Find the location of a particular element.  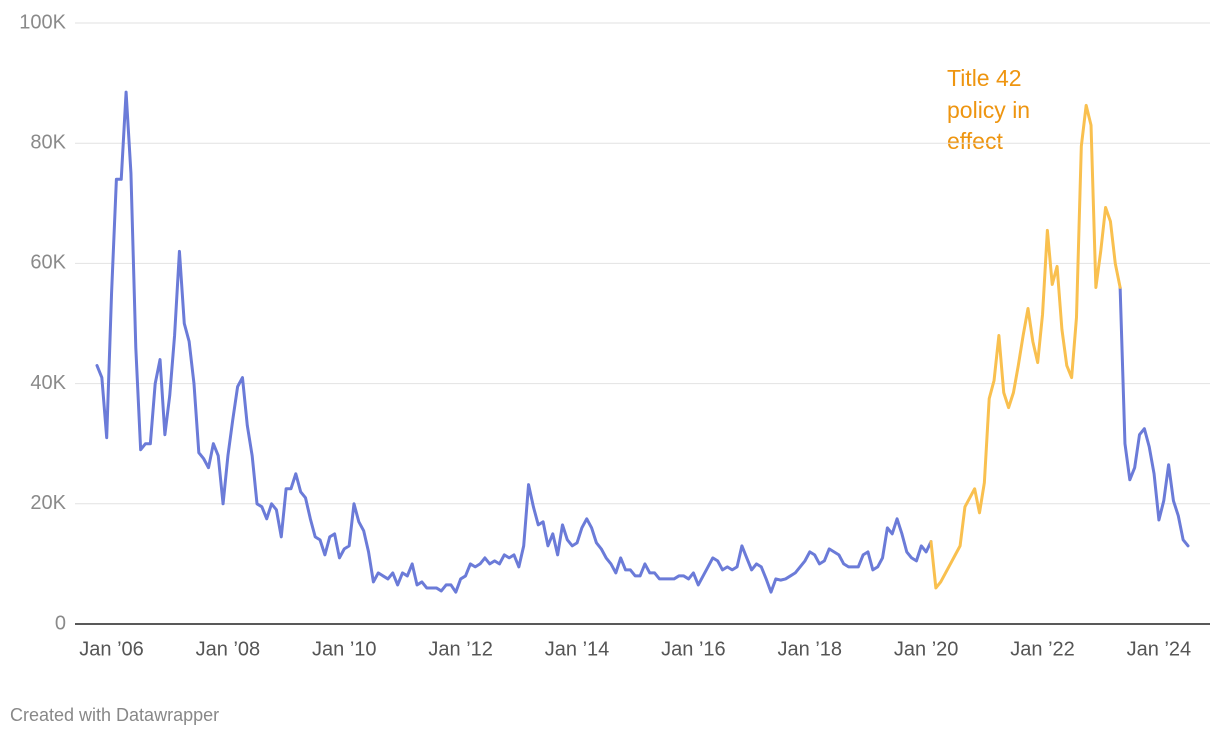

y-tick-label: 100K is located at coordinates (42, 22).